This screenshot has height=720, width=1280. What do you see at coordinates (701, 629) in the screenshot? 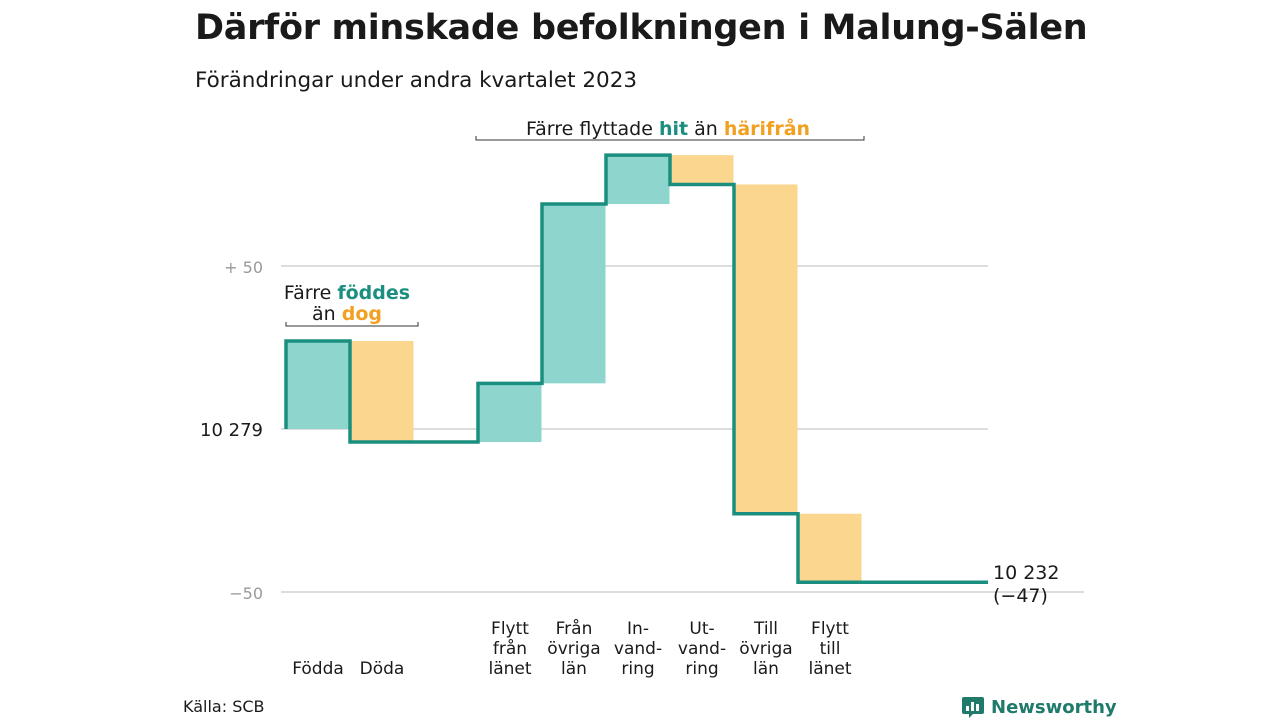
I see `x-tick-label: Ut-` at bounding box center [701, 629].